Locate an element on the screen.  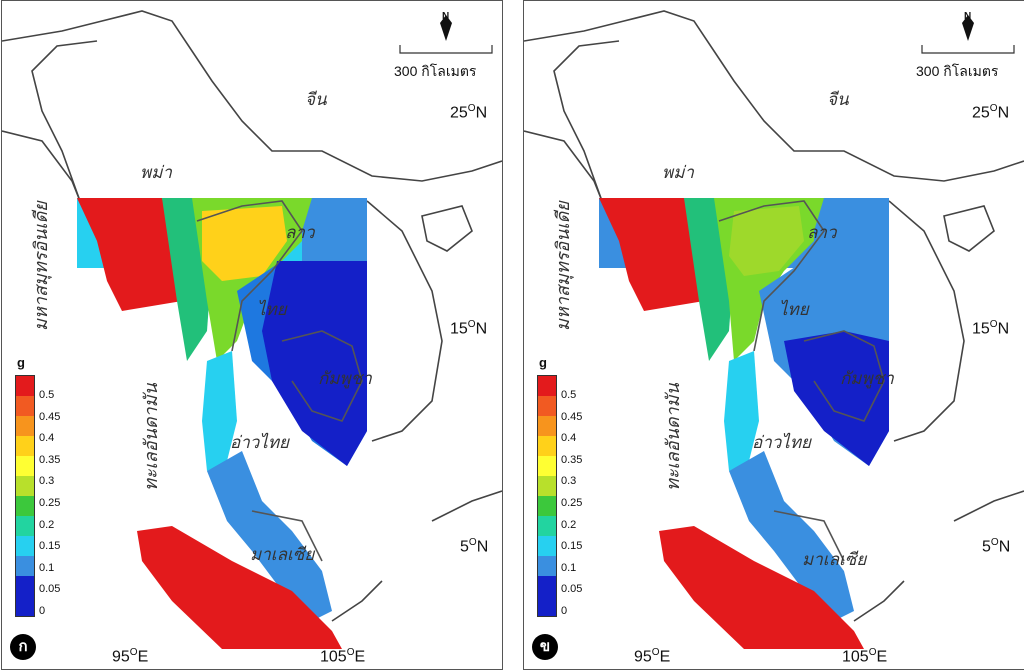
lat-15n: 15ON is located at coordinates (469, 328).